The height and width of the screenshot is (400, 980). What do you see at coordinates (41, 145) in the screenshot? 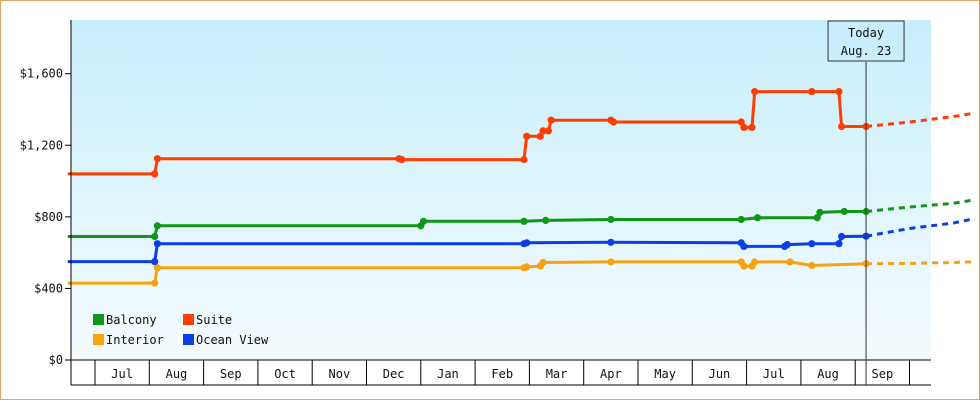
I see `y-tick-label: $1,200` at bounding box center [41, 145].